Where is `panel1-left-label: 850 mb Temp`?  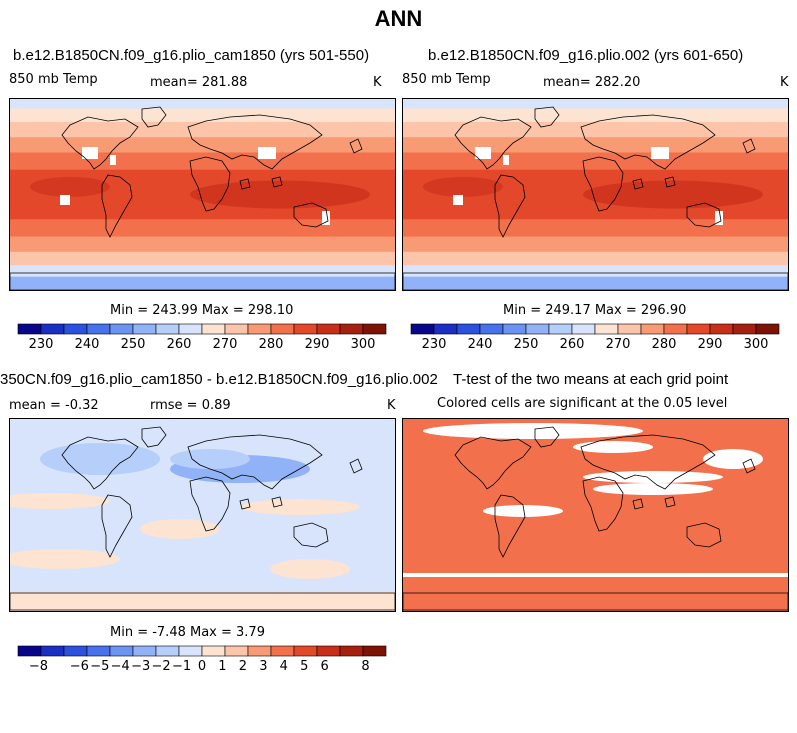 panel1-left-label: 850 mb Temp is located at coordinates (53, 79).